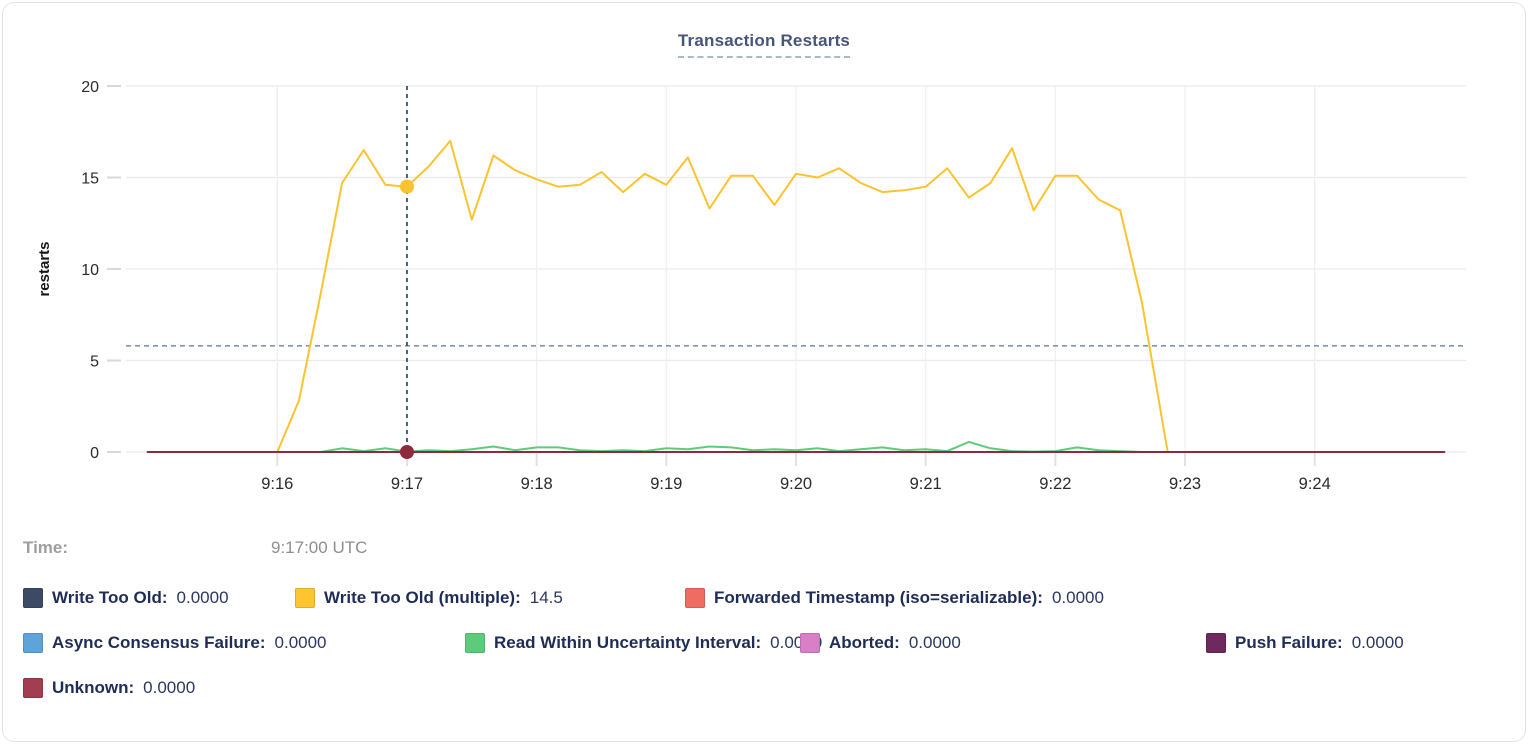 The width and height of the screenshot is (1528, 744). Describe the element at coordinates (864, 642) in the screenshot. I see `legend-item-label: Aborted:` at that location.